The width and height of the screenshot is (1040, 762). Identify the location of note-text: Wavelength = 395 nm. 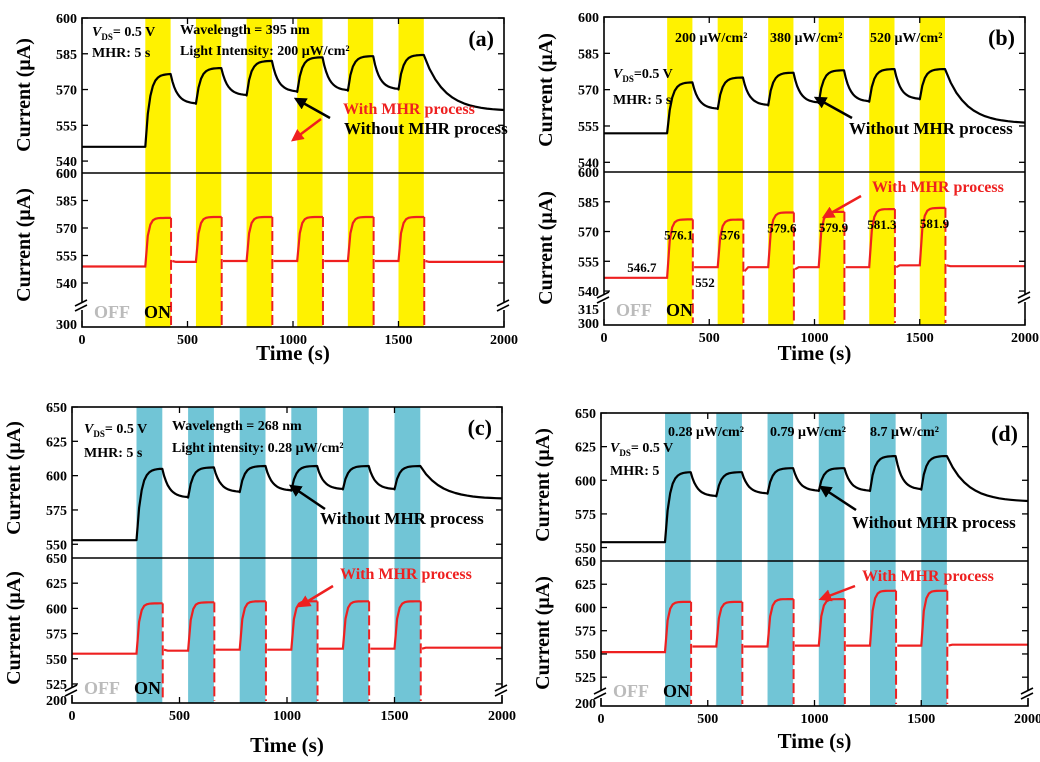
(245, 30).